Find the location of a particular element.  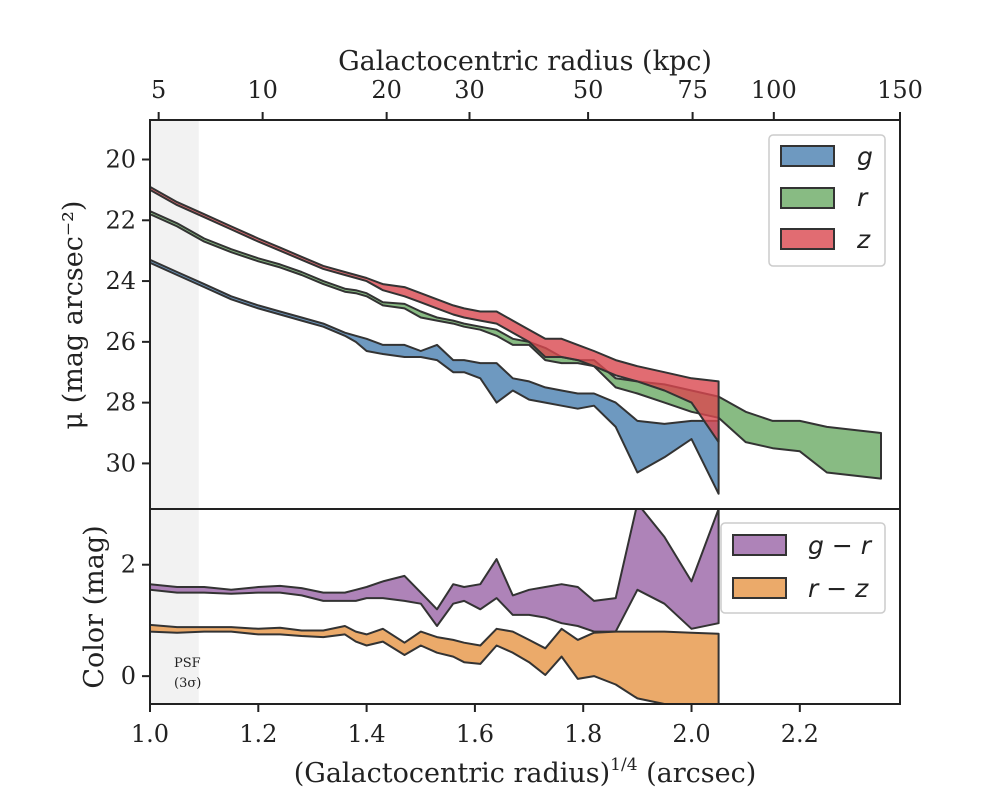

legend-surface-brightness: g r z is located at coordinates (827, 200).